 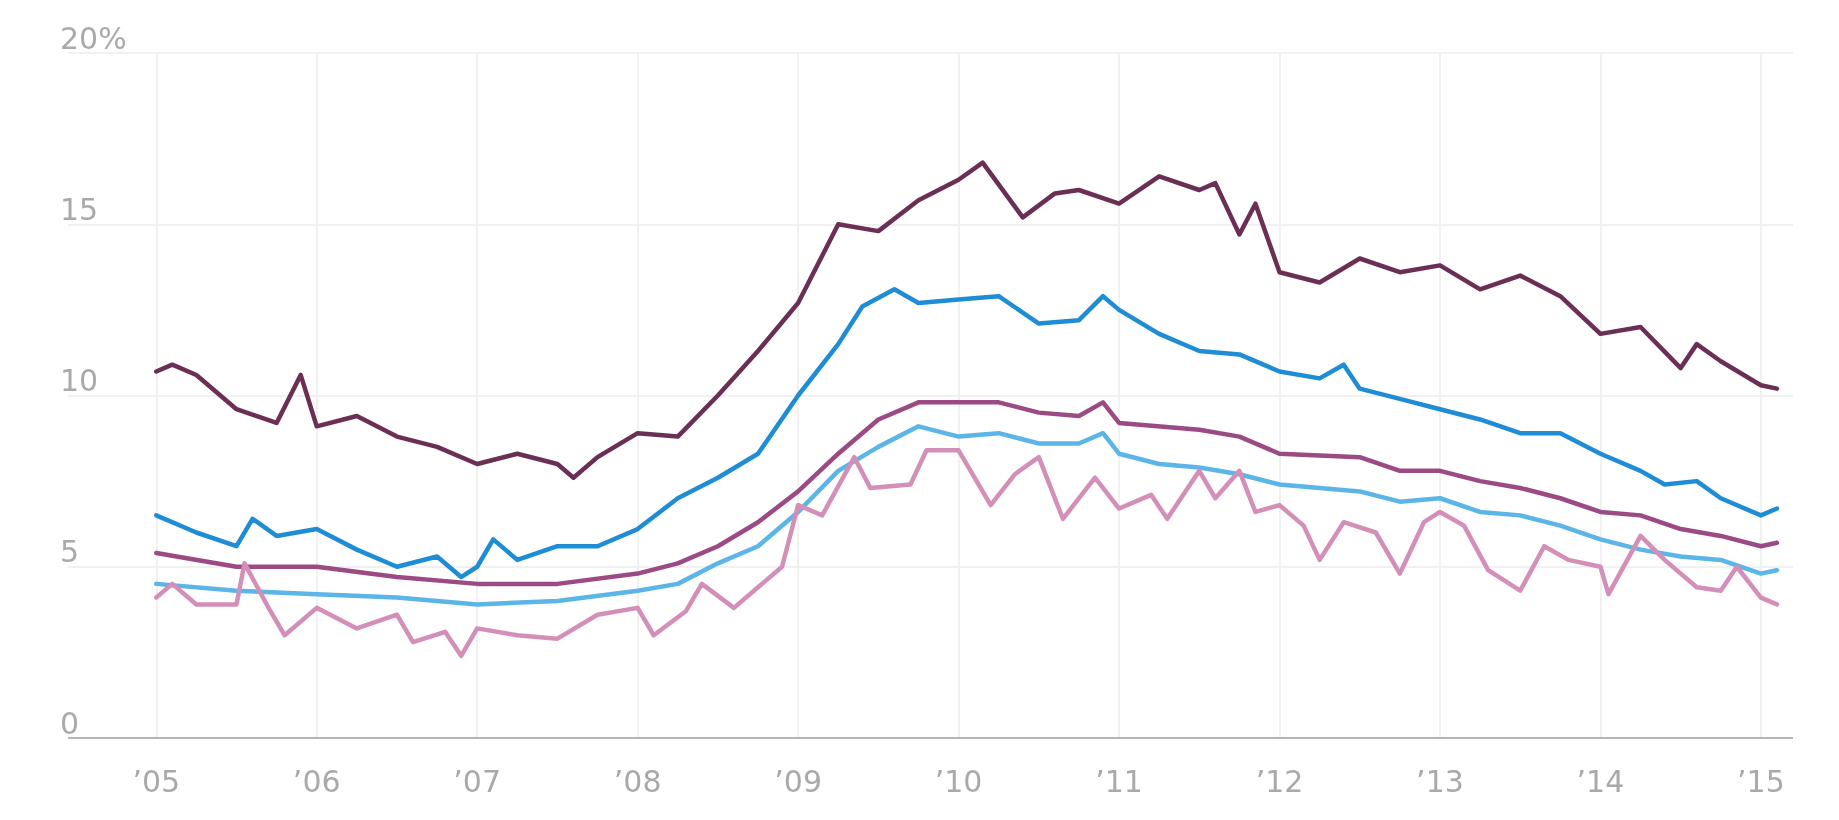 I want to click on y-tick-label: 10, so click(x=79, y=380).